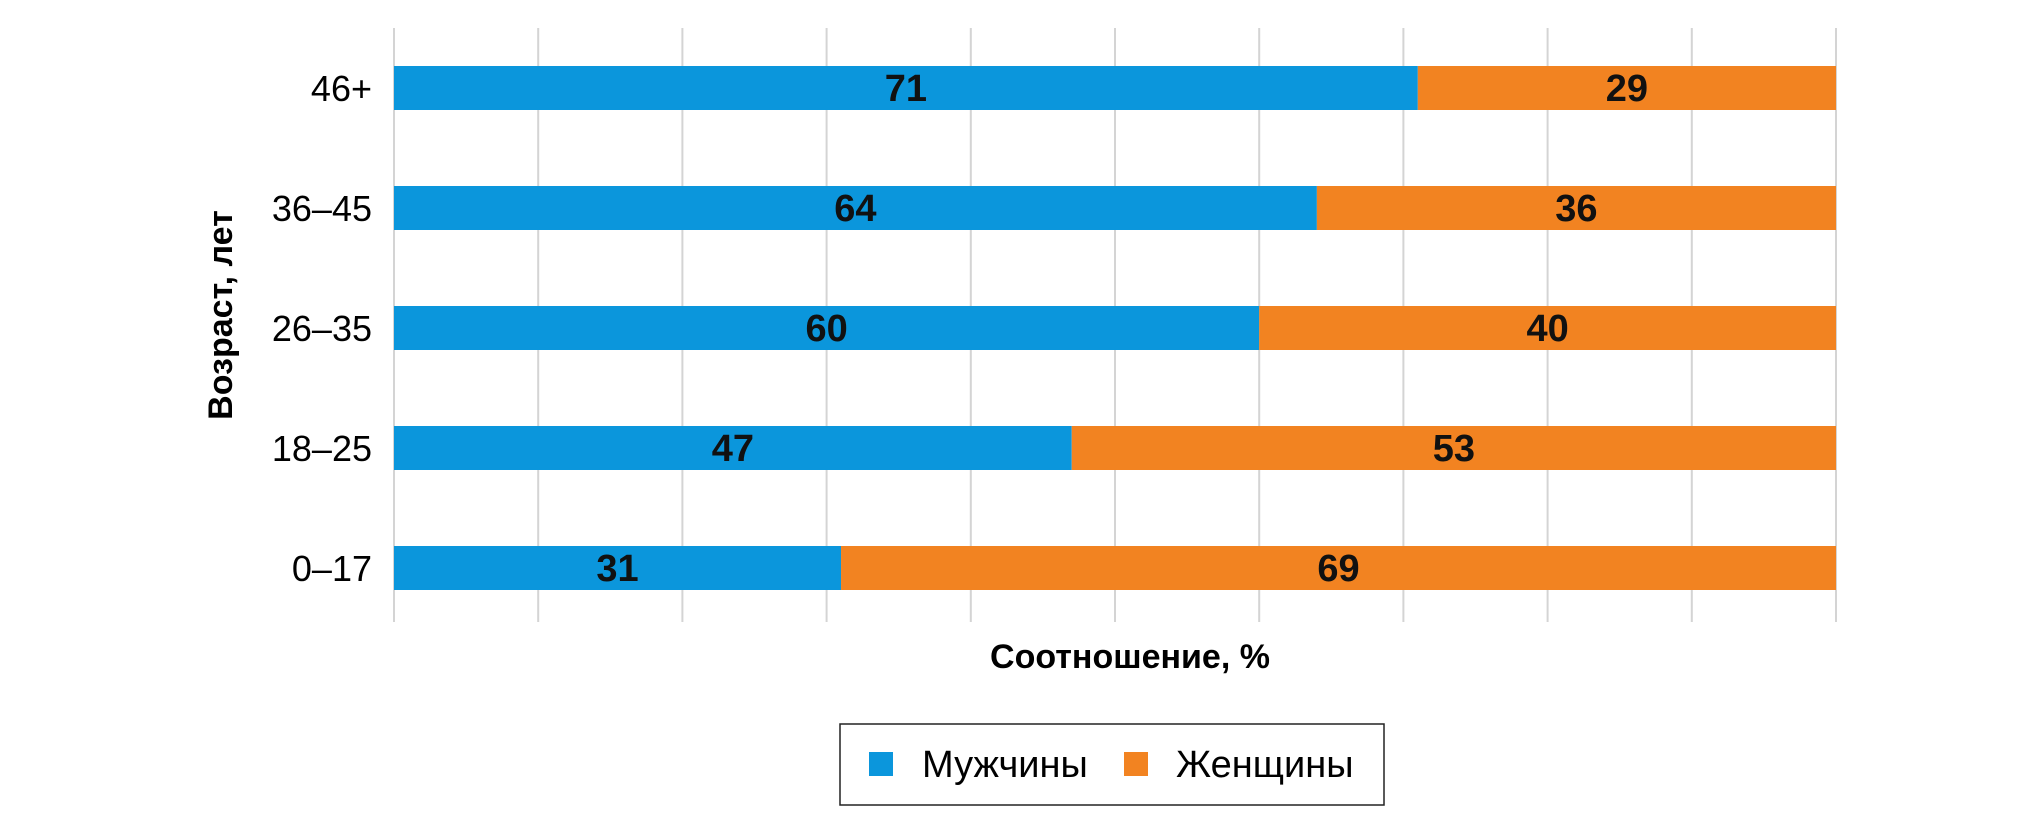  Describe the element at coordinates (881, 764) in the screenshot. I see `legend-swatch-men` at that location.